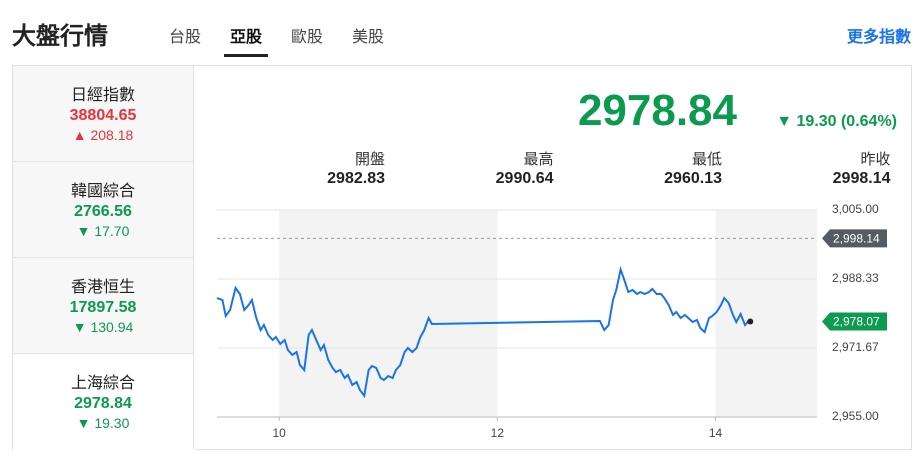 This screenshot has width=919, height=454. Describe the element at coordinates (846, 121) in the screenshot. I see `change: 19.30 (0.64%)` at that location.